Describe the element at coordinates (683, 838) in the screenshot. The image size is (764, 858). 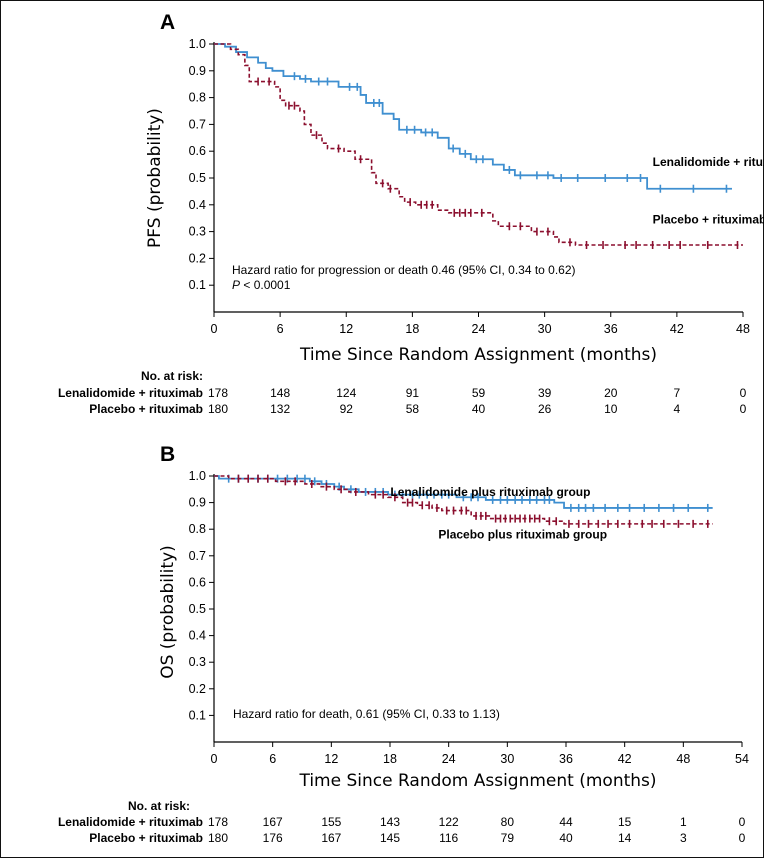
I see `risk-value: 3` at that location.